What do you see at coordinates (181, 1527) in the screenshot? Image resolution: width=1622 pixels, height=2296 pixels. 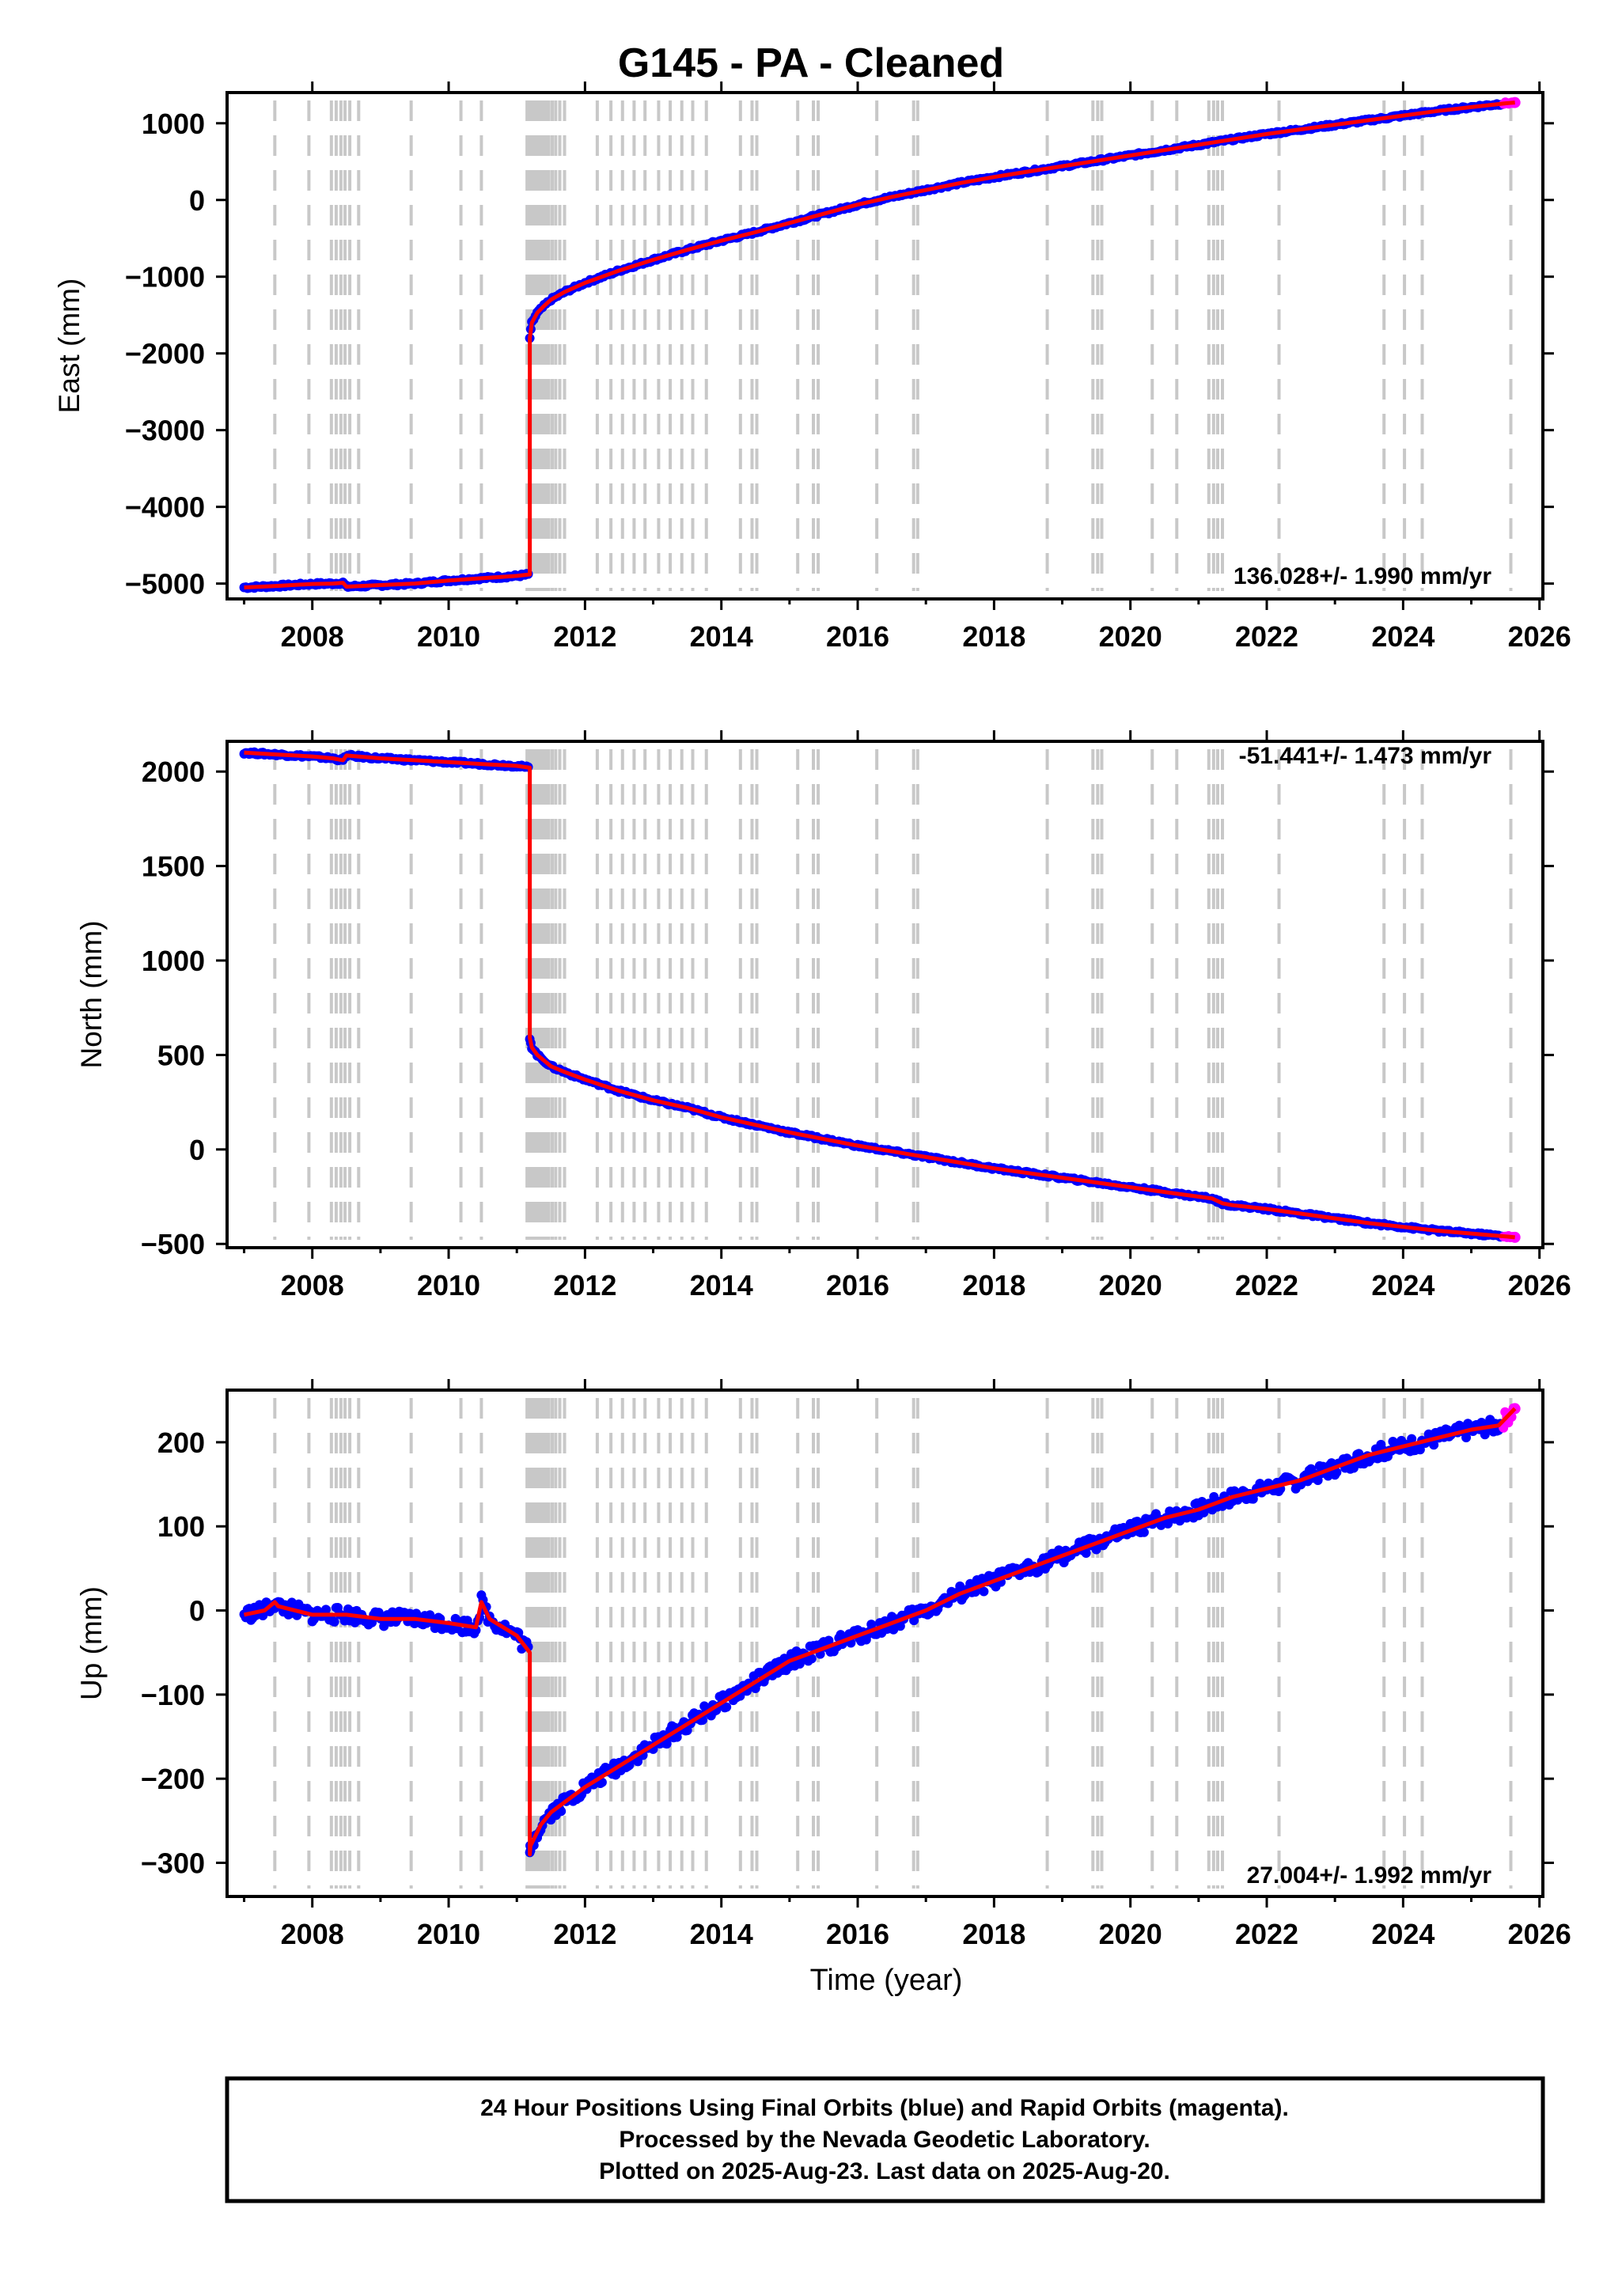 I see `y-tick-label: 100` at bounding box center [181, 1527].